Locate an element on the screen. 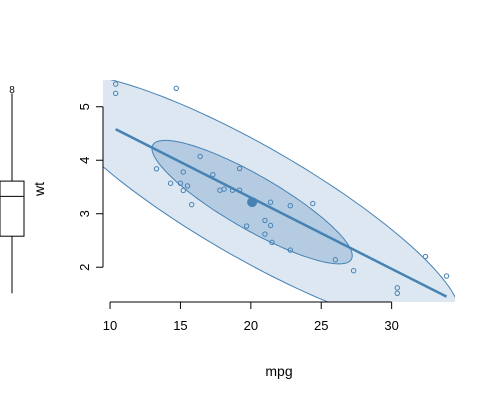 The height and width of the screenshot is (405, 500). side-boxplot is located at coordinates (12, 193).